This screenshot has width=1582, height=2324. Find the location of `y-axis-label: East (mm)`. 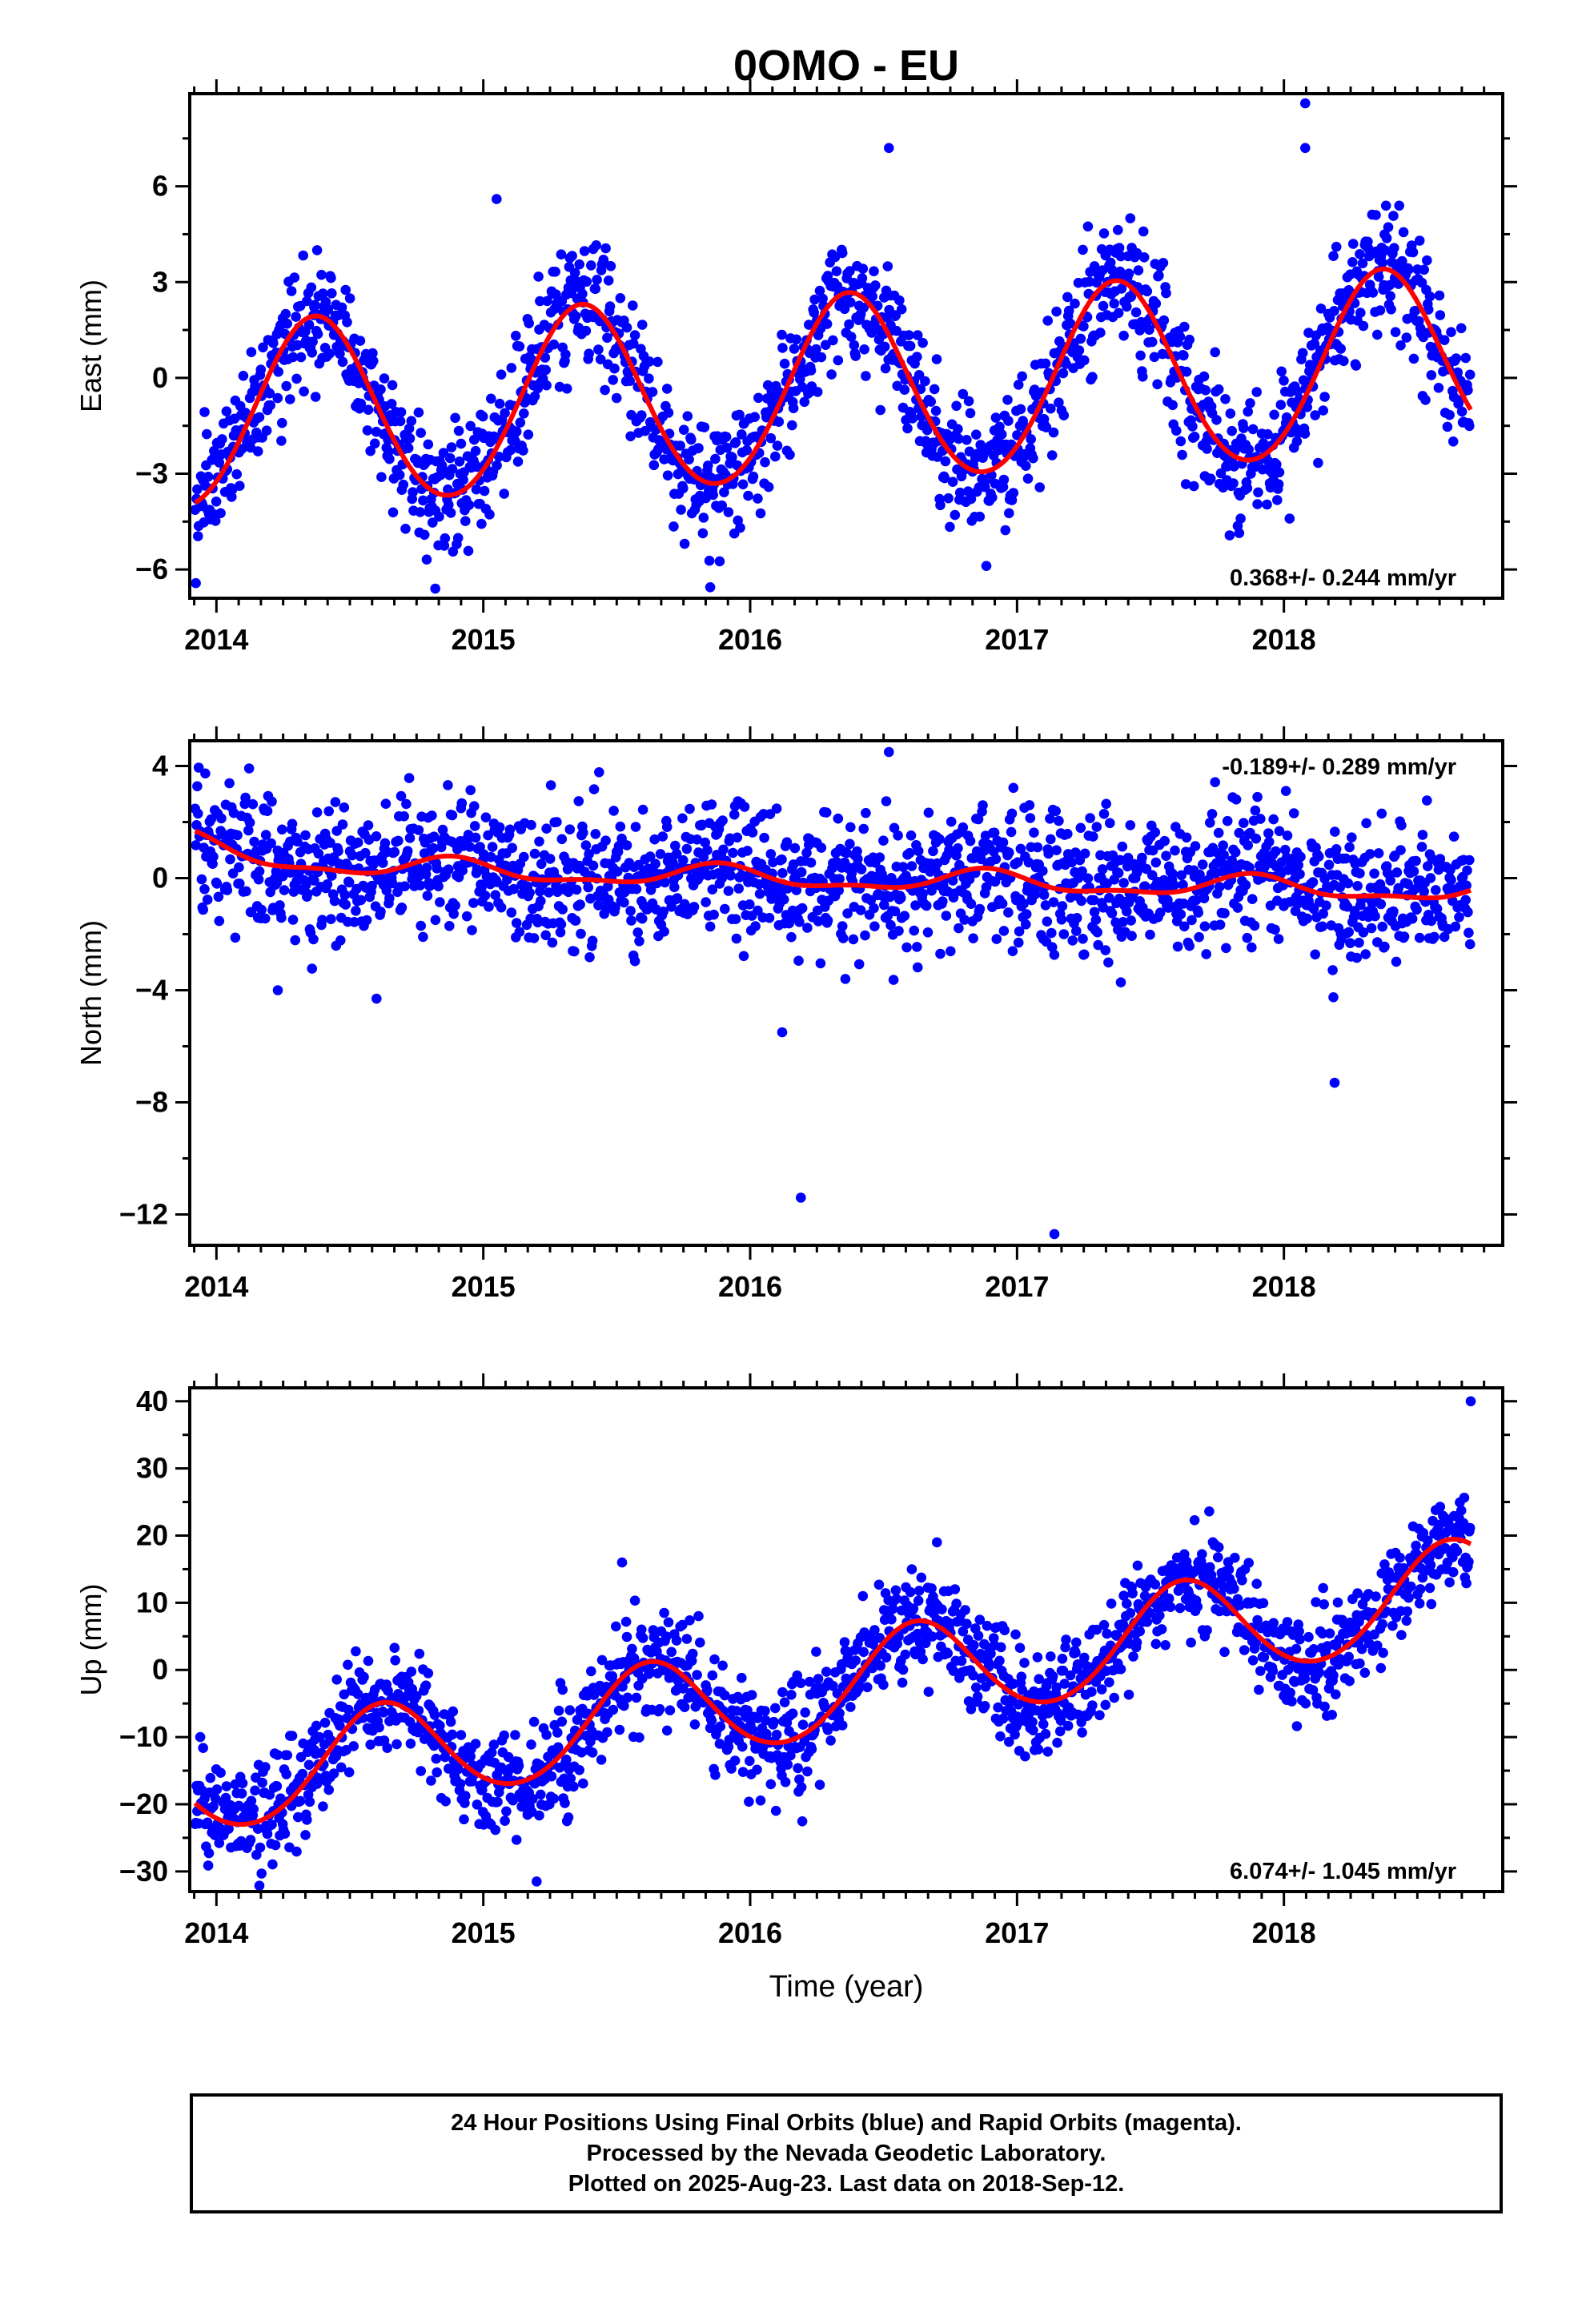

y-axis-label: East (mm) is located at coordinates (91, 345).